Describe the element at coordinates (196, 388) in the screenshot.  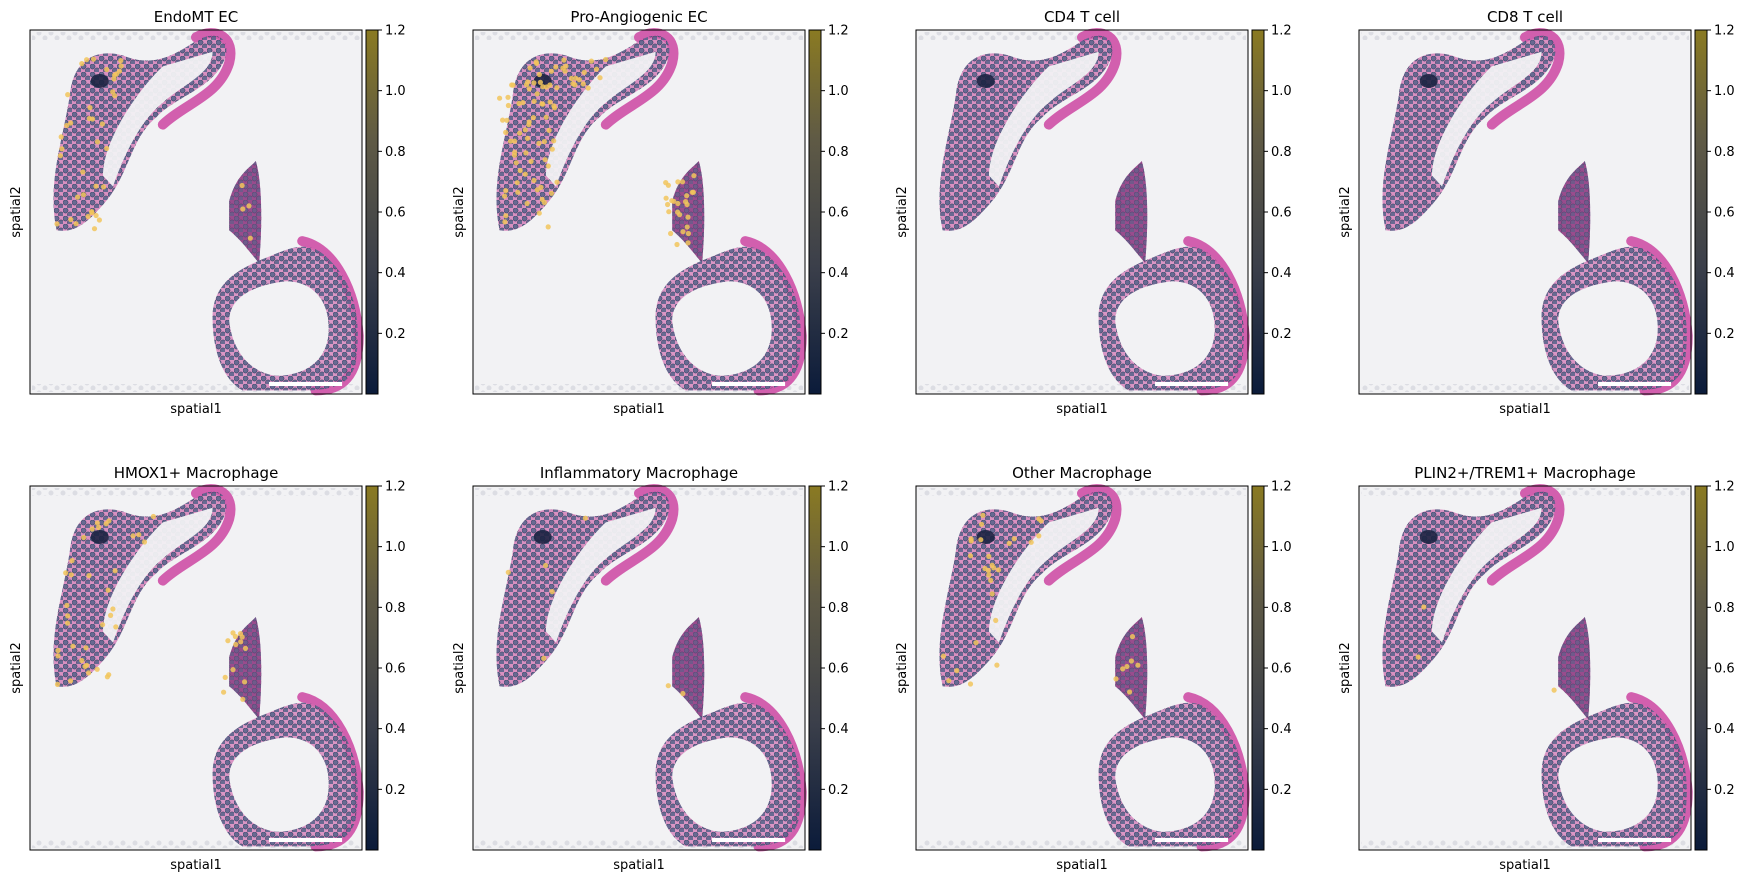
I see `capture-area-bottom-border` at that location.